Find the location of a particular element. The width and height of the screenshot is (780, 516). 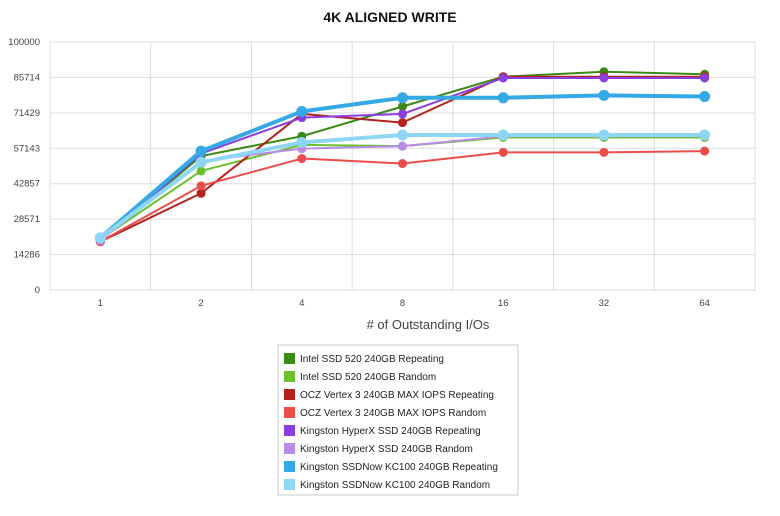

x-tick-label: 2 is located at coordinates (200, 303).